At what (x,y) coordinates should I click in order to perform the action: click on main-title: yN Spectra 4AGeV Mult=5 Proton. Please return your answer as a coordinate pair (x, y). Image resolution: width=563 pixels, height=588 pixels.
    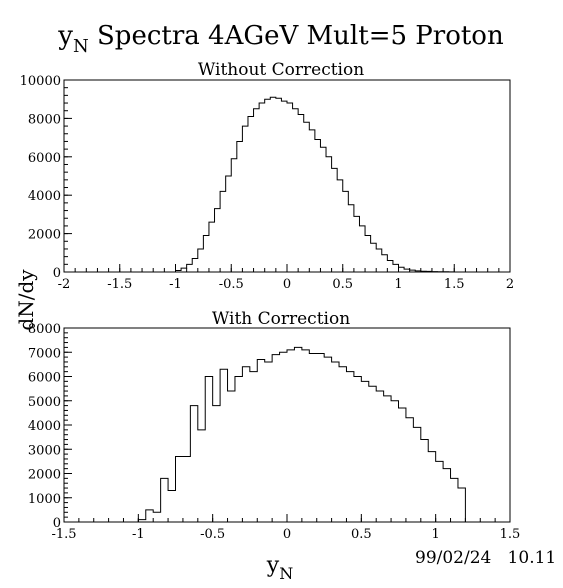
    Looking at the image, I should click on (280, 39).